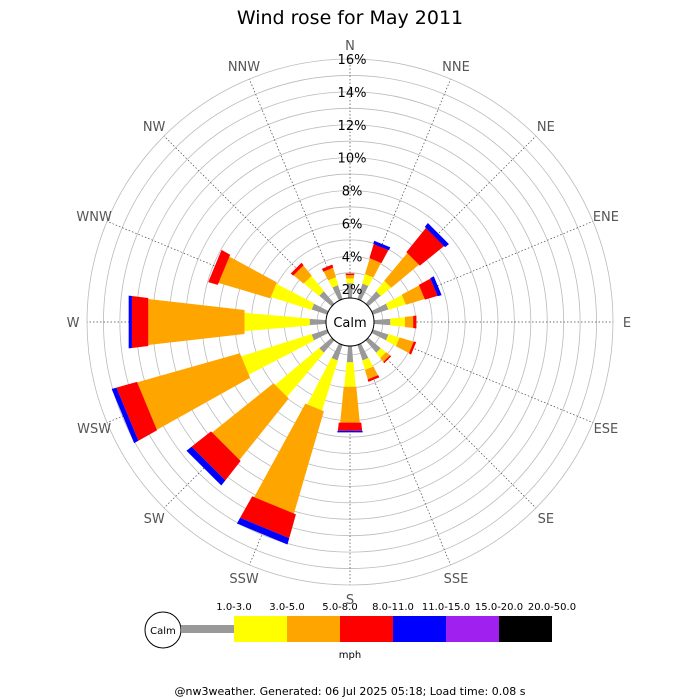  Describe the element at coordinates (606, 429) in the screenshot. I see `compass-label-ese: ESE` at that location.